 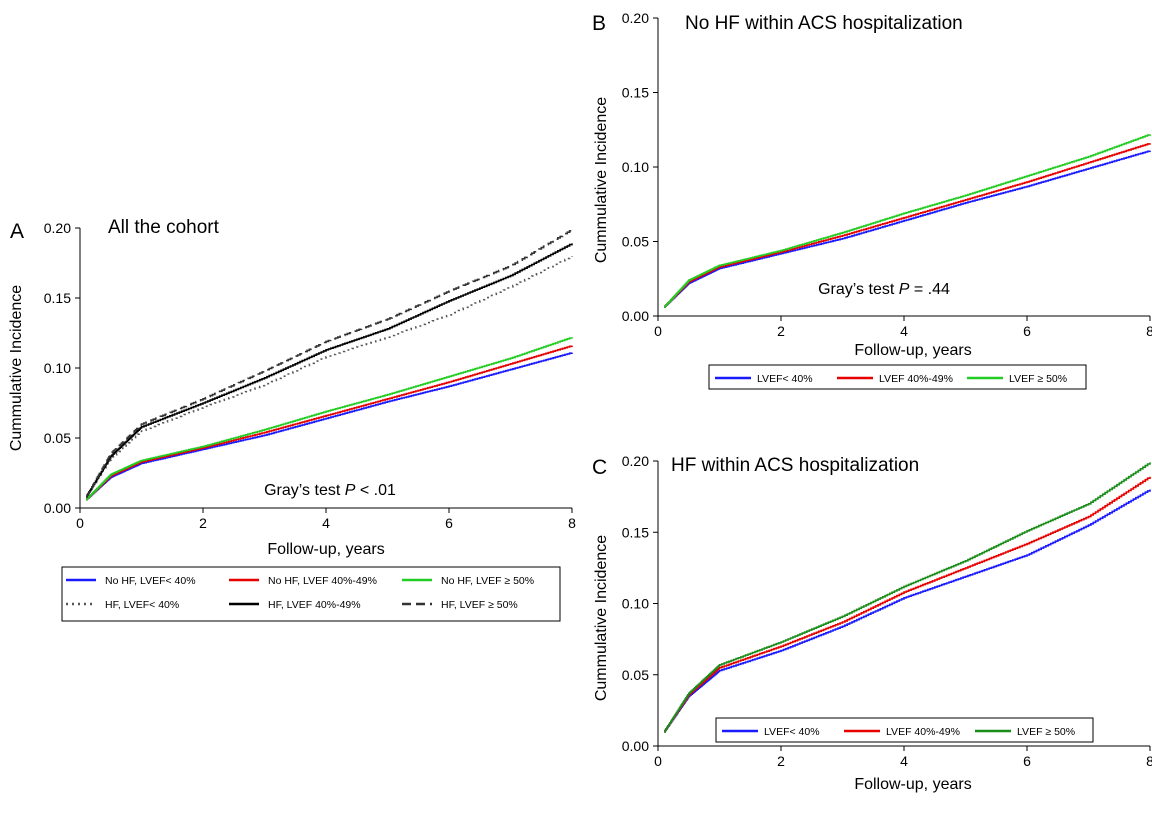 What do you see at coordinates (142, 605) in the screenshot?
I see `legend-label: HF, LVEF< 40%` at bounding box center [142, 605].